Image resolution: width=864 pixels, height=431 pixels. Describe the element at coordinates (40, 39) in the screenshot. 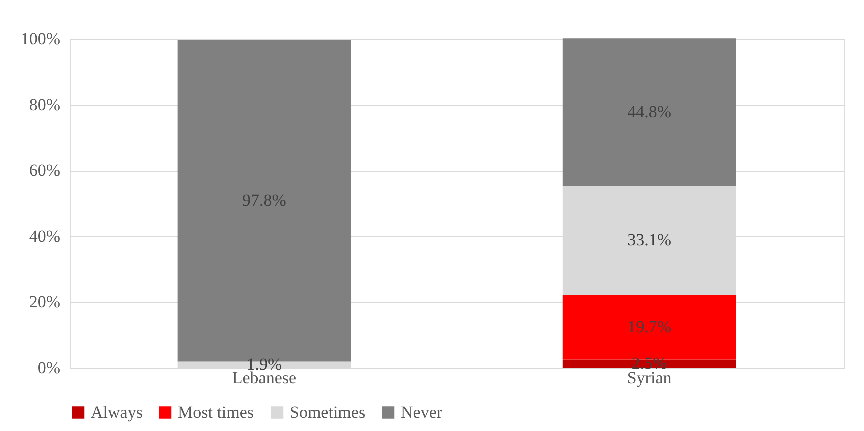

I see `y-tick-label: 100%` at that location.